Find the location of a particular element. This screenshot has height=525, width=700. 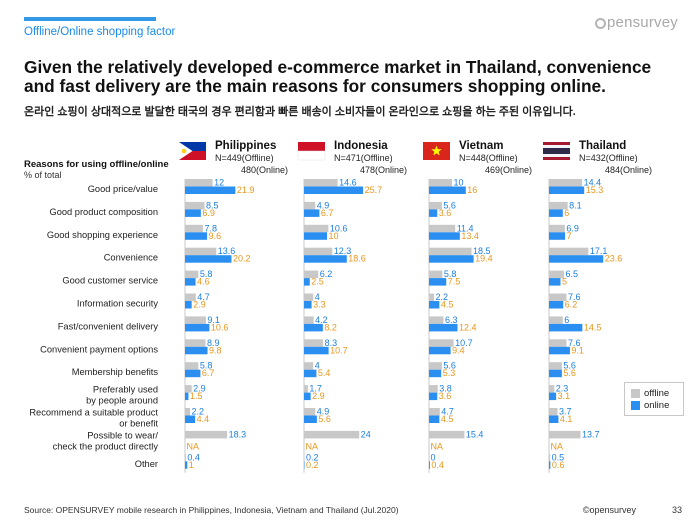

indonesia-label-online-preferably-used-by-people-around: 2.9 is located at coordinates (318, 396).